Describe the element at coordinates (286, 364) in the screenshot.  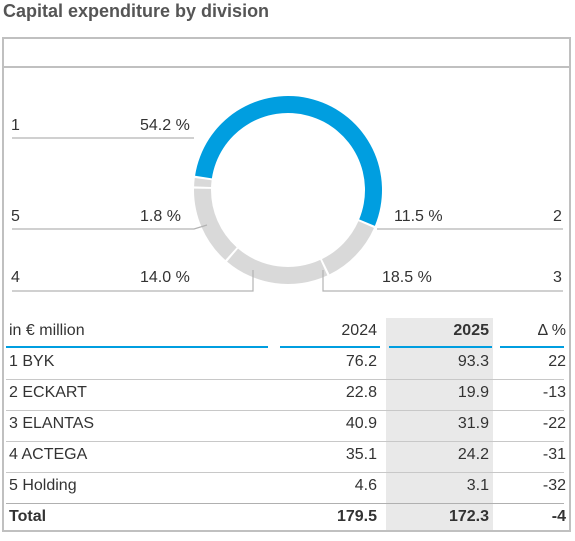
I see `table-row: 1 BYK 76.2 93.3 22` at that location.